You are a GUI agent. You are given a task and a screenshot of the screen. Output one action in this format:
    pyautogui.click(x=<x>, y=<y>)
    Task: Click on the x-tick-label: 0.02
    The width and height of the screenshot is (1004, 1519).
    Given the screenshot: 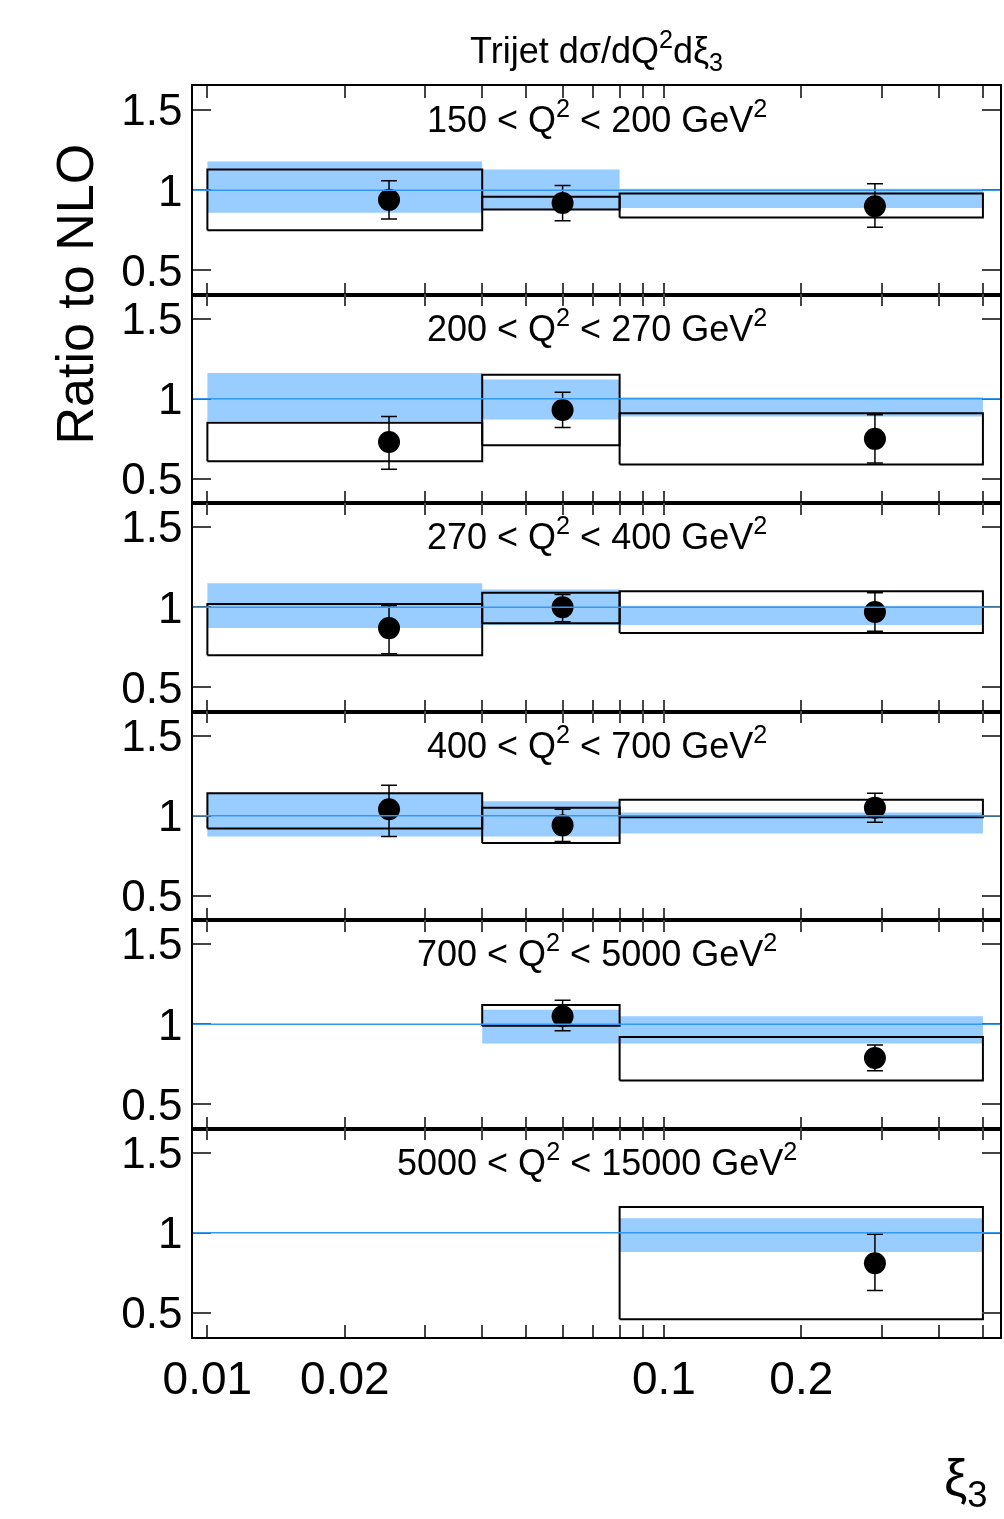 What is the action you would take?
    pyautogui.click(x=345, y=1377)
    